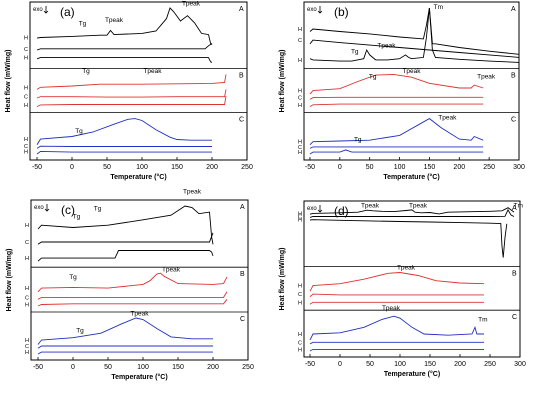  I want to click on group-letter-C: C, so click(513, 120).